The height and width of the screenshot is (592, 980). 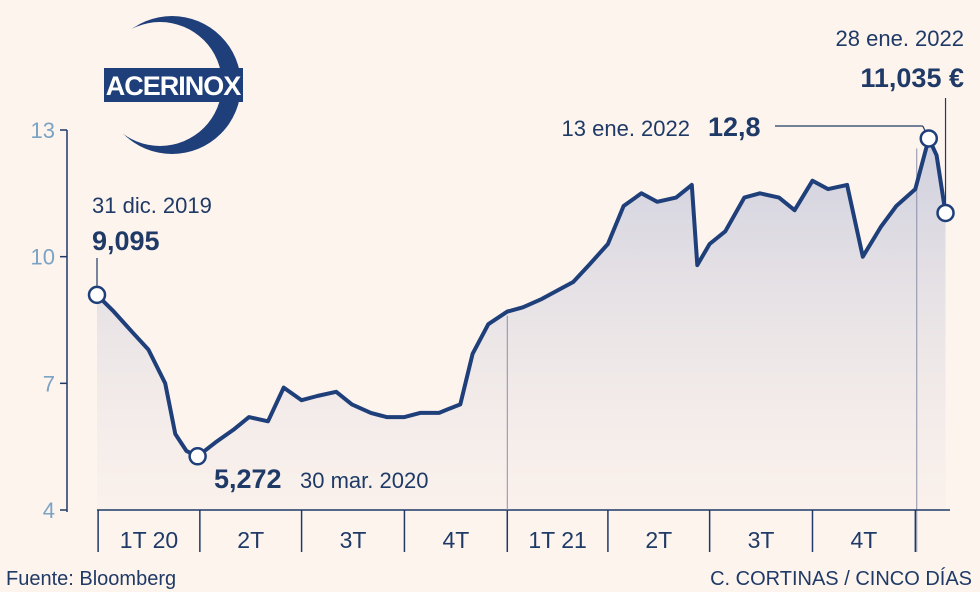 What do you see at coordinates (152, 205) in the screenshot?
I see `annotation-start-date: 31 dic. 2019` at bounding box center [152, 205].